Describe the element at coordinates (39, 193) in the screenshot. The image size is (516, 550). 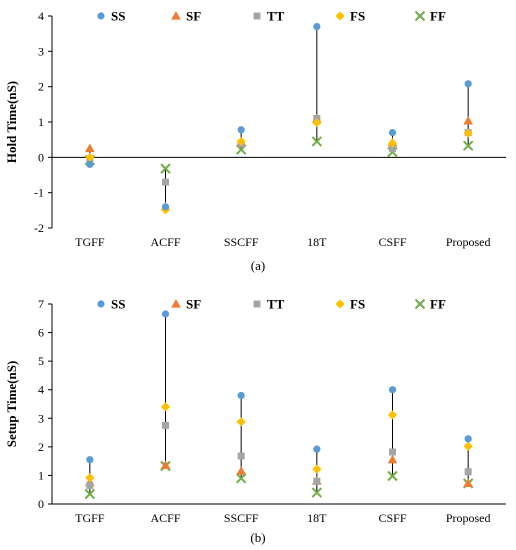
I see `y-tick-label: -1` at that location.